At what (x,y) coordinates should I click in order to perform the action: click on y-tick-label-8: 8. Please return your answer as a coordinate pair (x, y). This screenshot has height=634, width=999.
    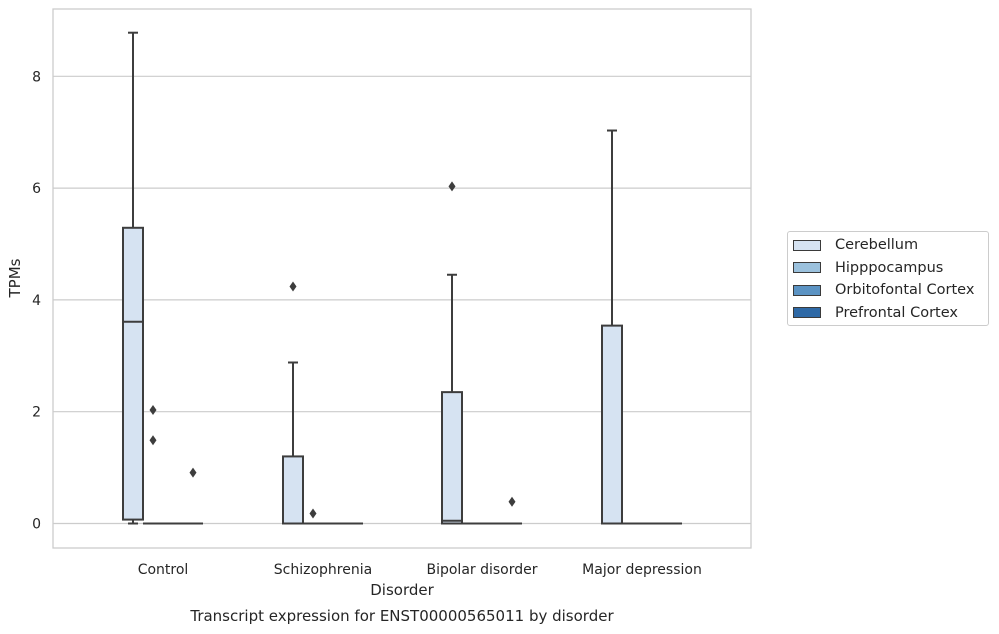
    Looking at the image, I should click on (36, 77).